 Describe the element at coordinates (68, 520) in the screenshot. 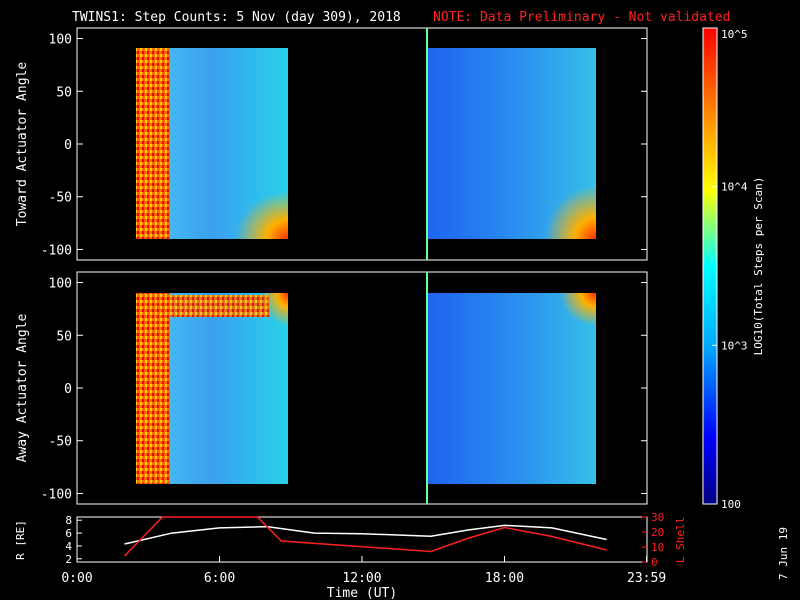

I see `y-tick-label-left: 8` at that location.